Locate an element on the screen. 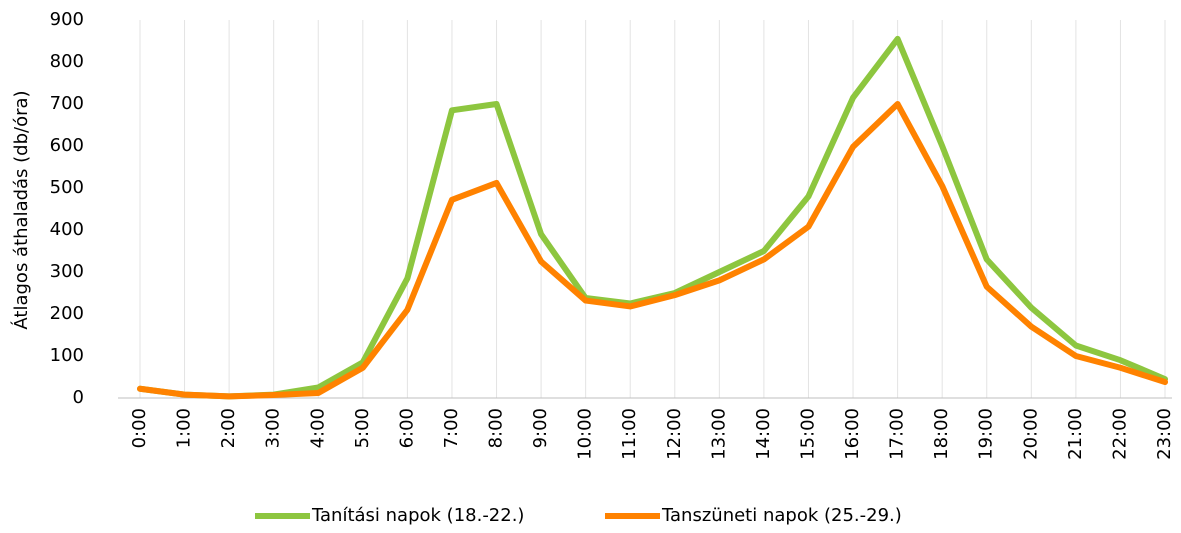  y-tick-label: 700 is located at coordinates (67, 103).